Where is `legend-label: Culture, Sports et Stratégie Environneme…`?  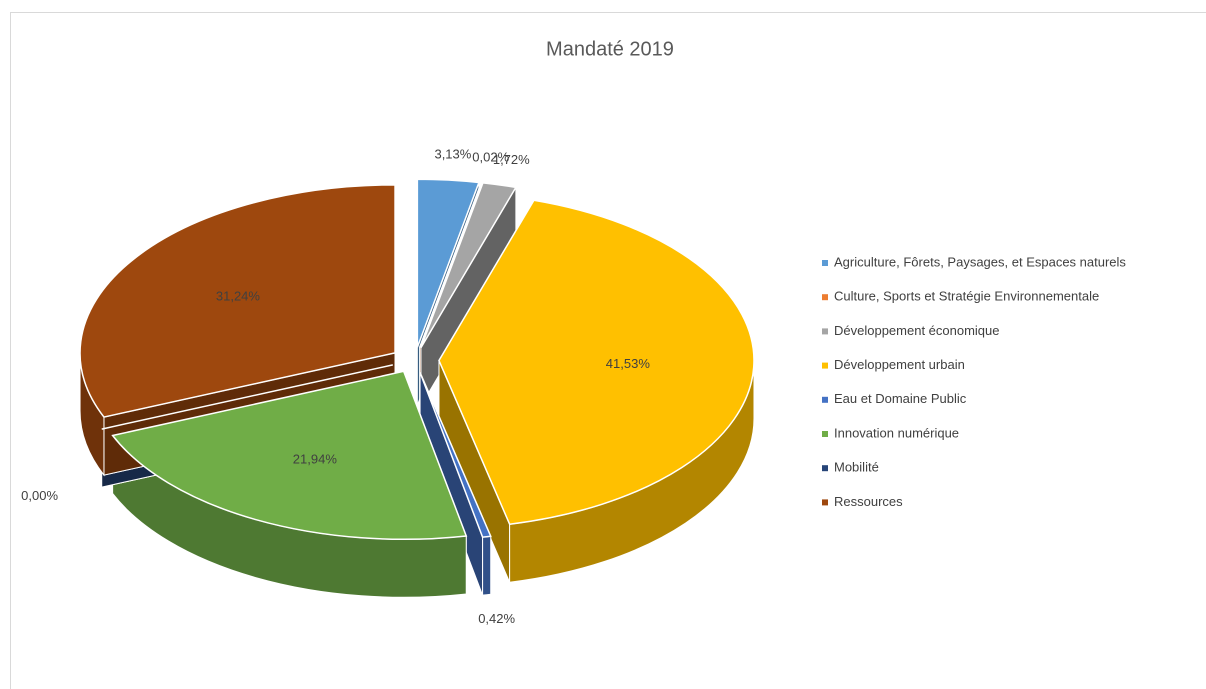 legend-label: Culture, Sports et Stratégie Environneme… is located at coordinates (966, 296).